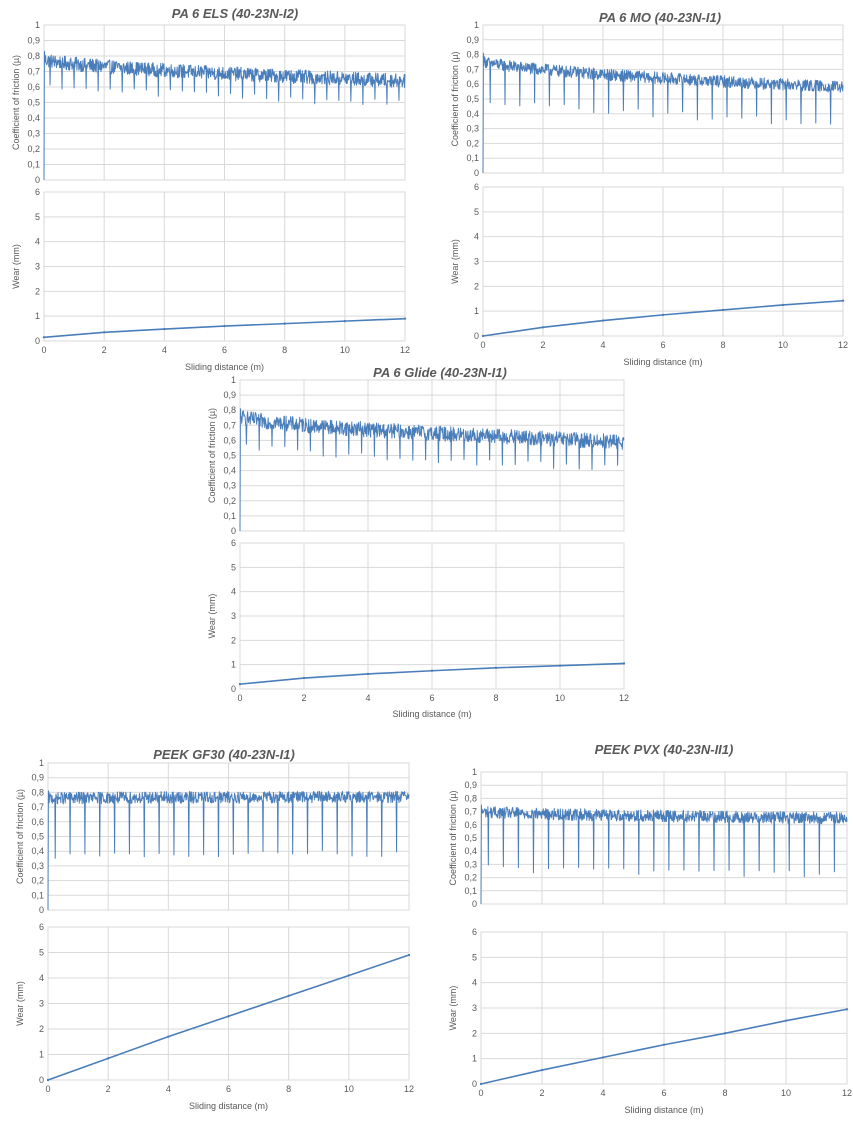  Describe the element at coordinates (724, 1093) in the screenshot. I see `x-tick-label: 8` at that location.